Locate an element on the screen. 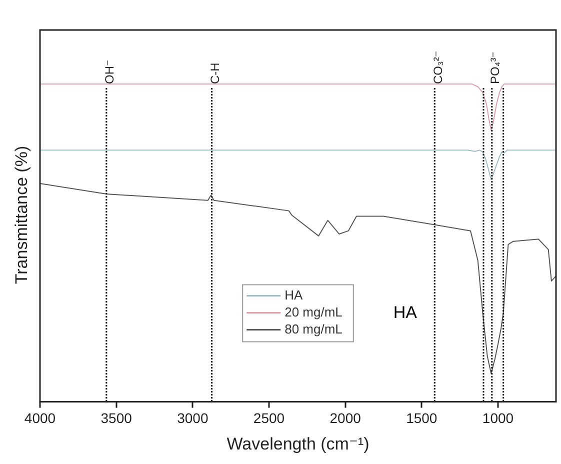 Image resolution: width=561 pixels, height=464 pixels. x-tick-label: 4000 is located at coordinates (40, 418).